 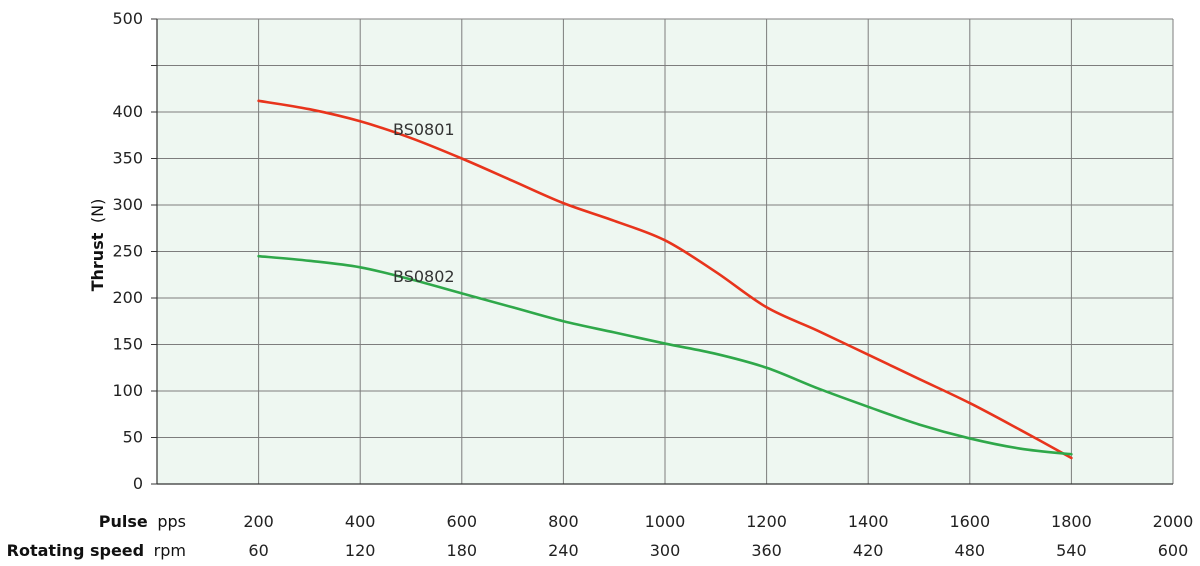 I want to click on y-tick-label-200: 200, so click(x=127, y=297).